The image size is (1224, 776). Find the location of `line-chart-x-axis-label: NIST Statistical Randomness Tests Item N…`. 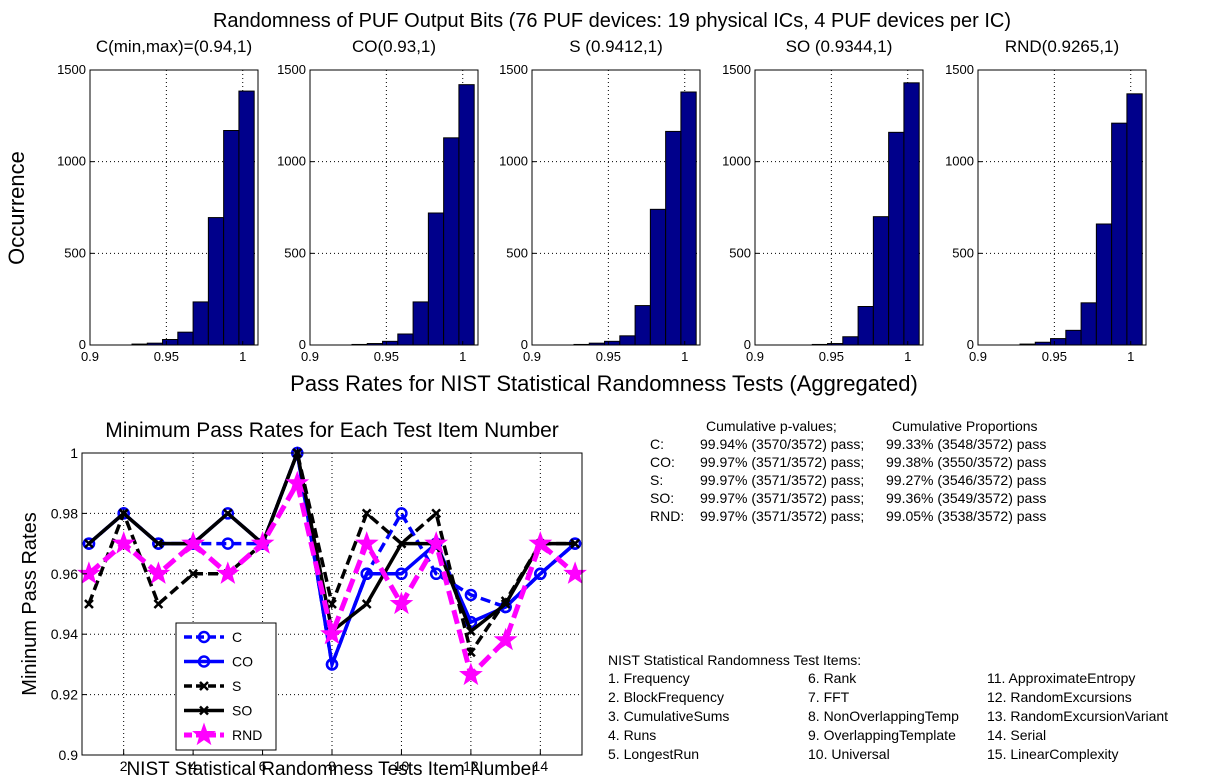

line-chart-x-axis-label: NIST Statistical Randomness Tests Item N… is located at coordinates (332, 767).